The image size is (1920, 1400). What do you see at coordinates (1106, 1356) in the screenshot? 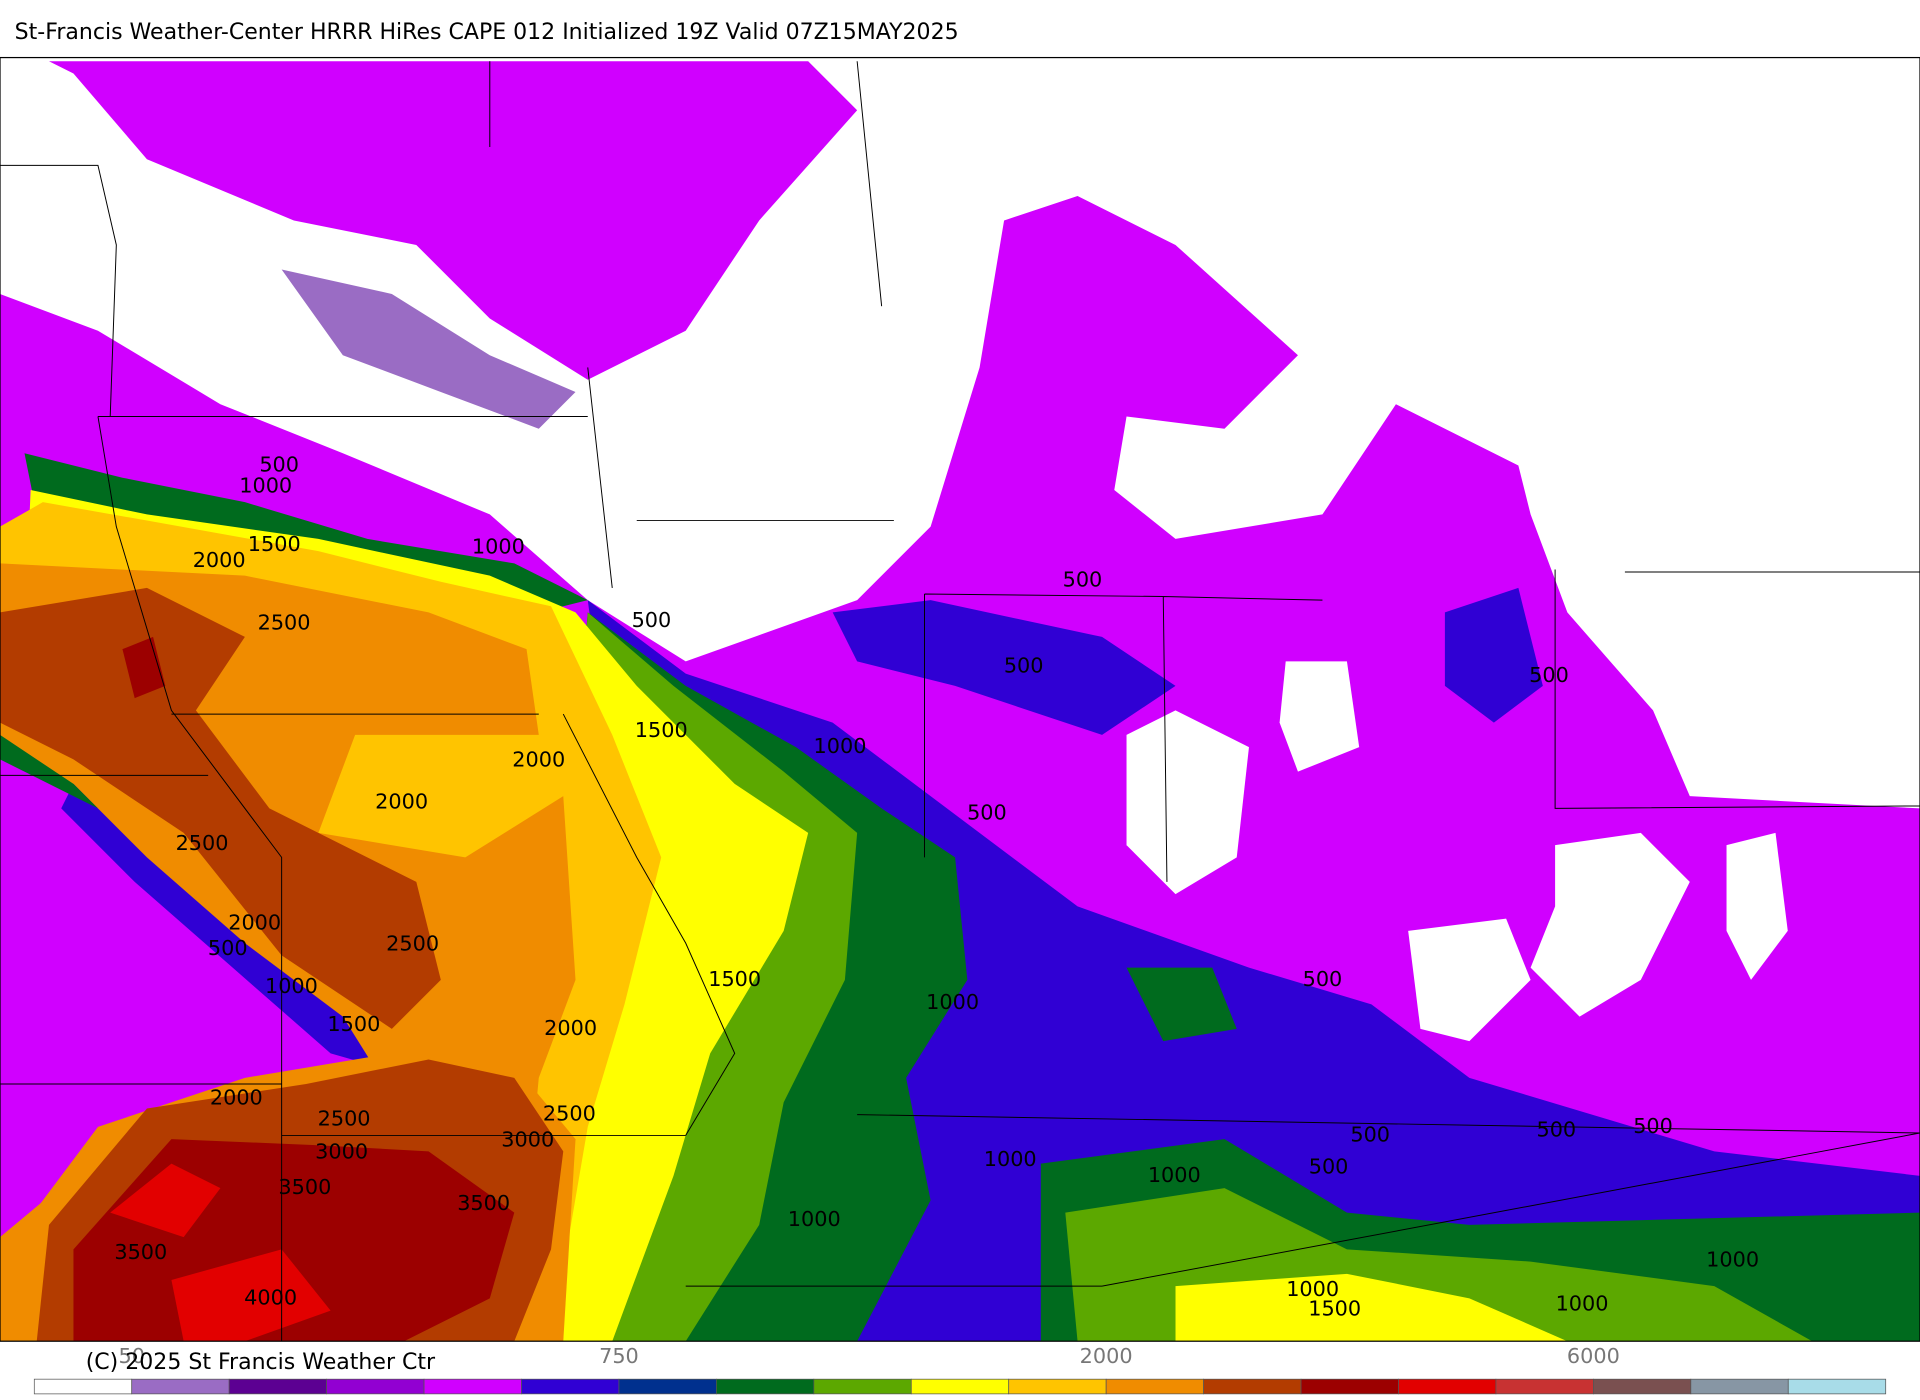
I see `colorbar-label: 2000` at bounding box center [1106, 1356].